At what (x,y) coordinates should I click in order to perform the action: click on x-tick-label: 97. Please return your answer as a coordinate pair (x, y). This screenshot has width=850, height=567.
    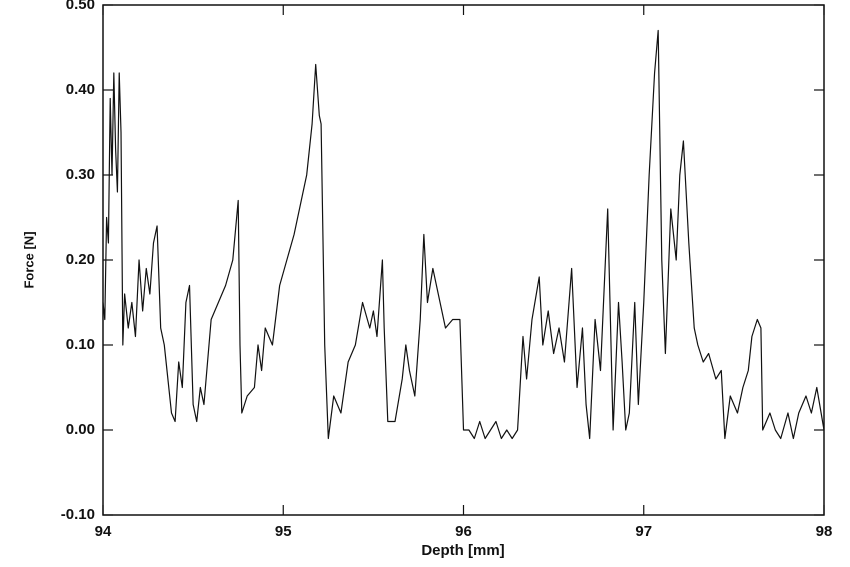
    Looking at the image, I should click on (643, 531).